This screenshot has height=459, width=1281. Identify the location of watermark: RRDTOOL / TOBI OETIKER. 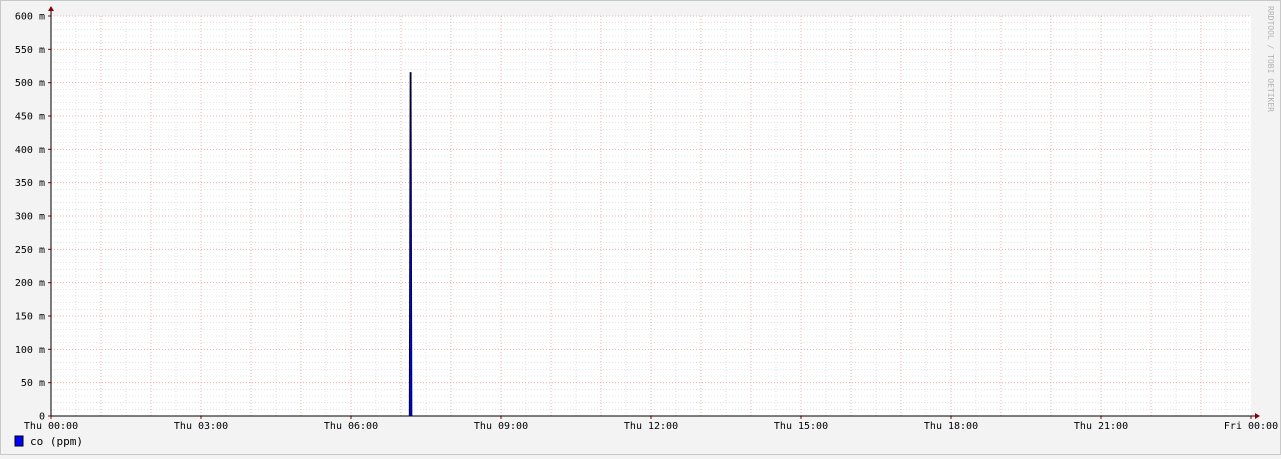
(1270, 59).